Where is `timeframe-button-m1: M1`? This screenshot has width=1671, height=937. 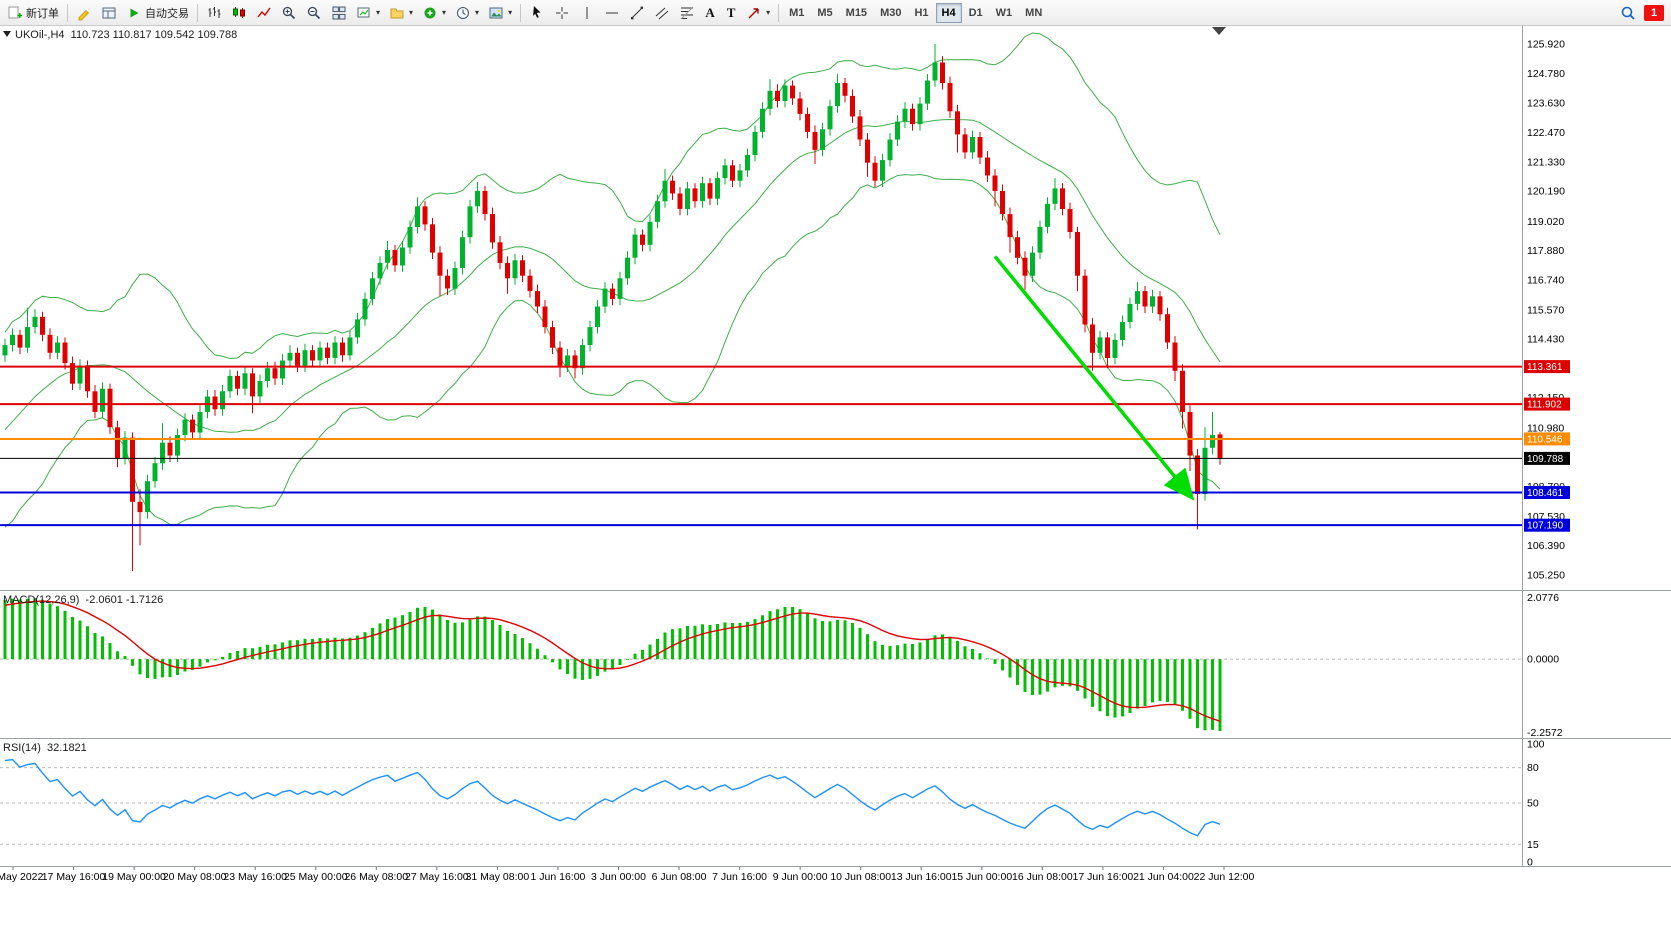
timeframe-button-m1: M1 is located at coordinates (796, 13).